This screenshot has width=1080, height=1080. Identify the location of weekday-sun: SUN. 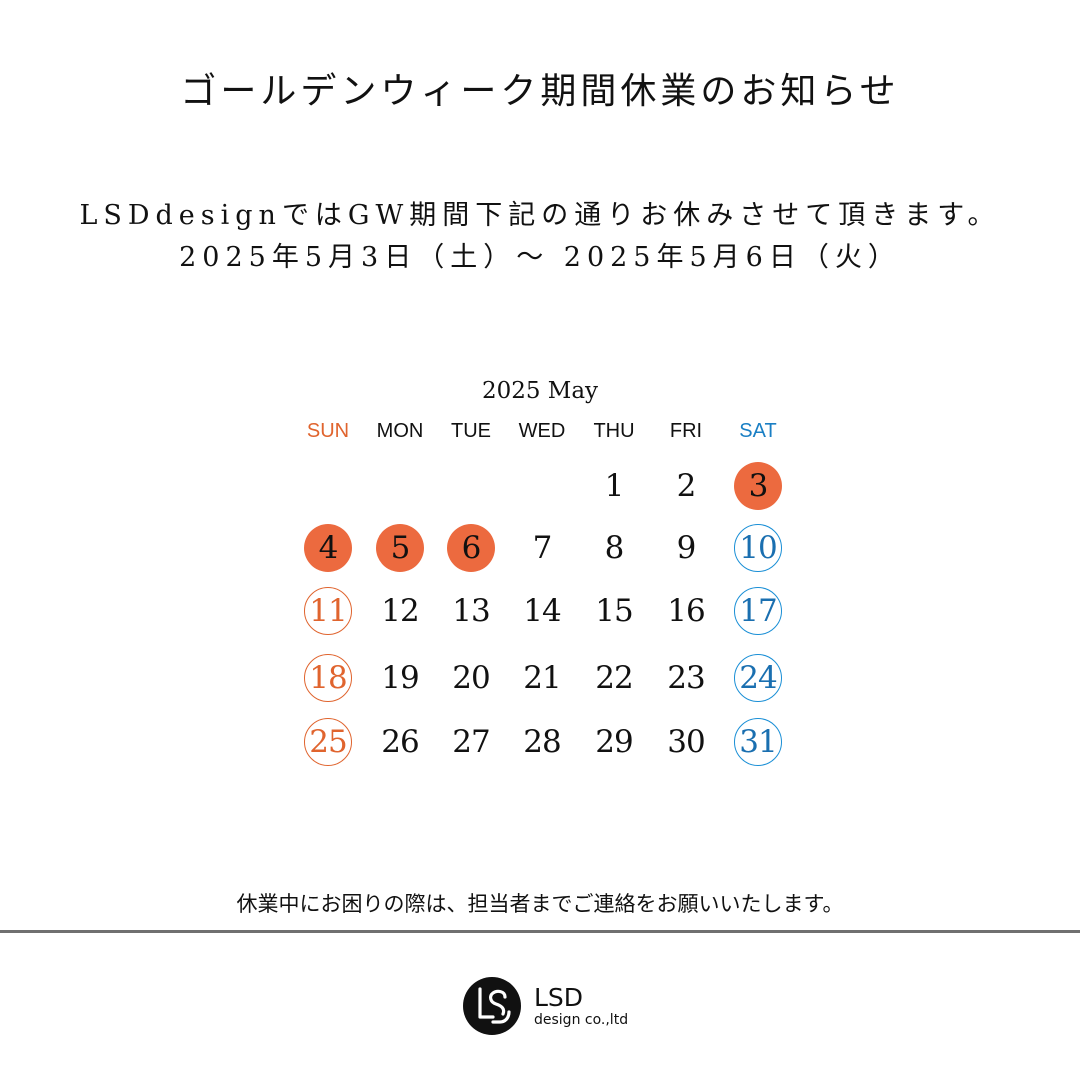
(328, 431).